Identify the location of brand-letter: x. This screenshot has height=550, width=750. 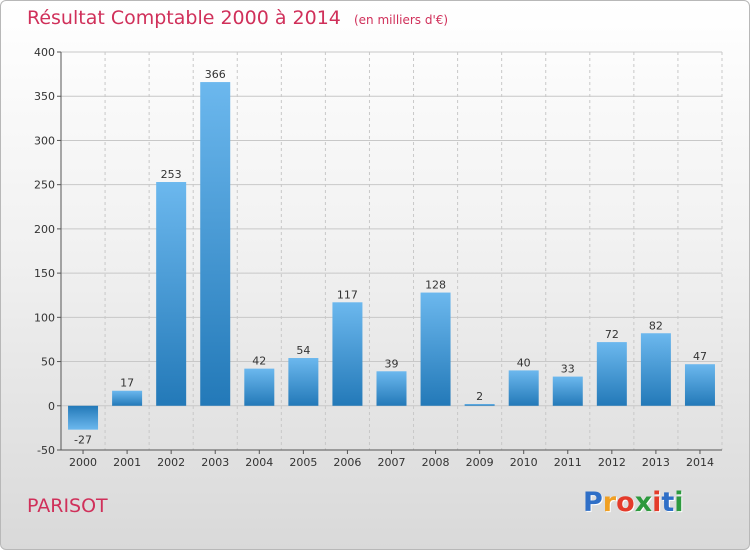
(643, 502).